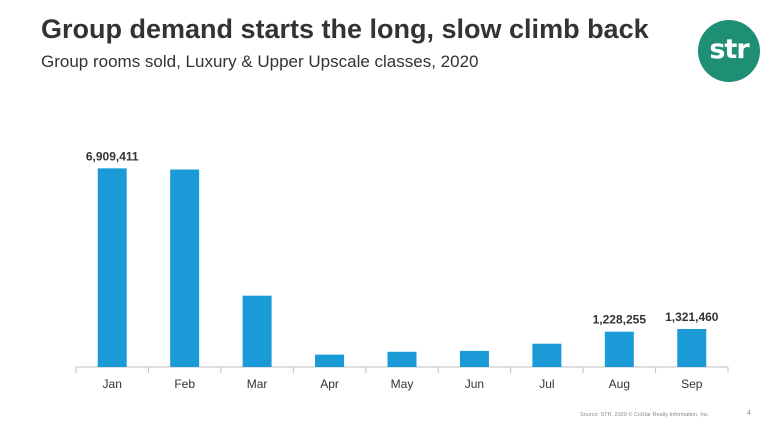 This screenshot has width=780, height=439. I want to click on x-tick-label: Mar, so click(257, 384).